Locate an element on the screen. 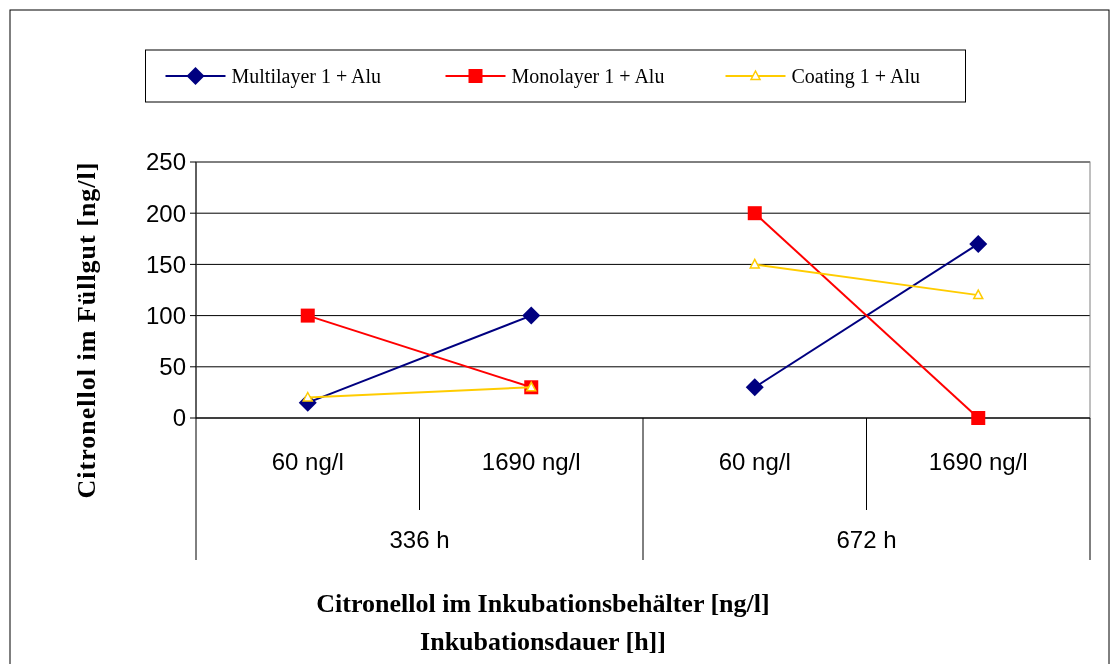 The height and width of the screenshot is (664, 1111). y-tick-label: 100 is located at coordinates (165, 315).